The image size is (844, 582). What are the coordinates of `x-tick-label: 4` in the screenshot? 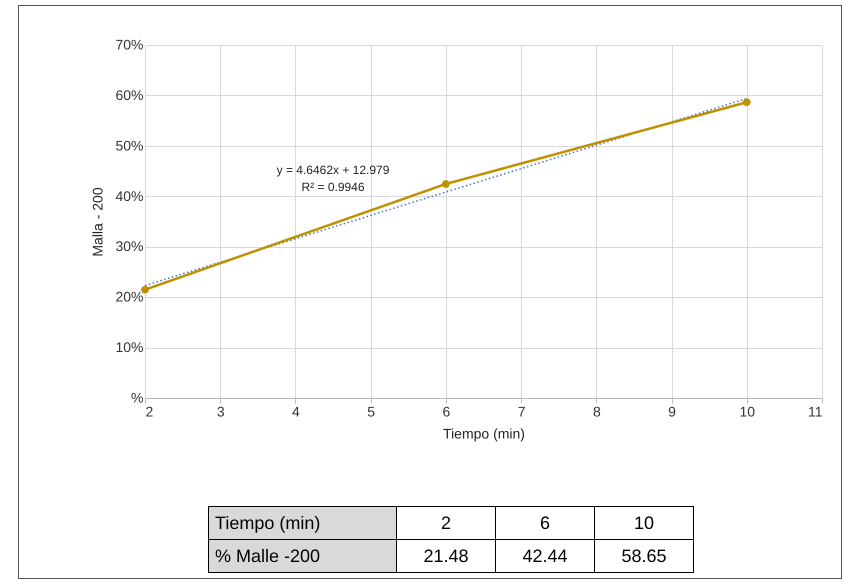 It's located at (296, 412).